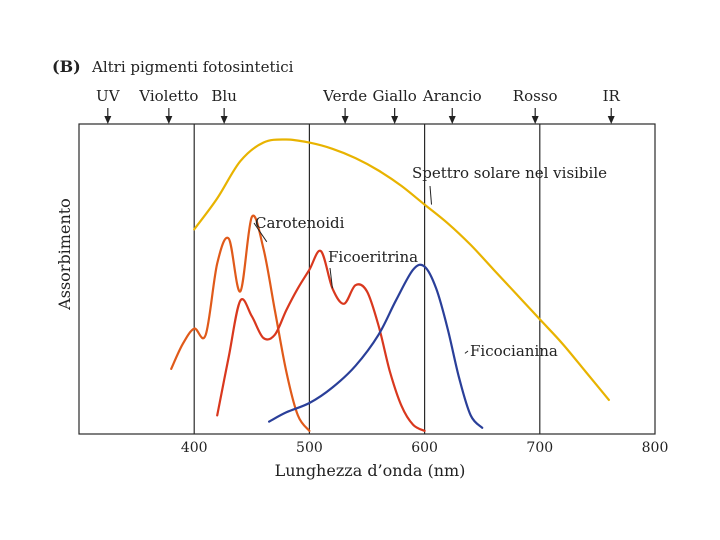 This screenshot has height=540, width=720. Describe the element at coordinates (168, 96) in the screenshot. I see `band-label-violetto: Violetto` at that location.